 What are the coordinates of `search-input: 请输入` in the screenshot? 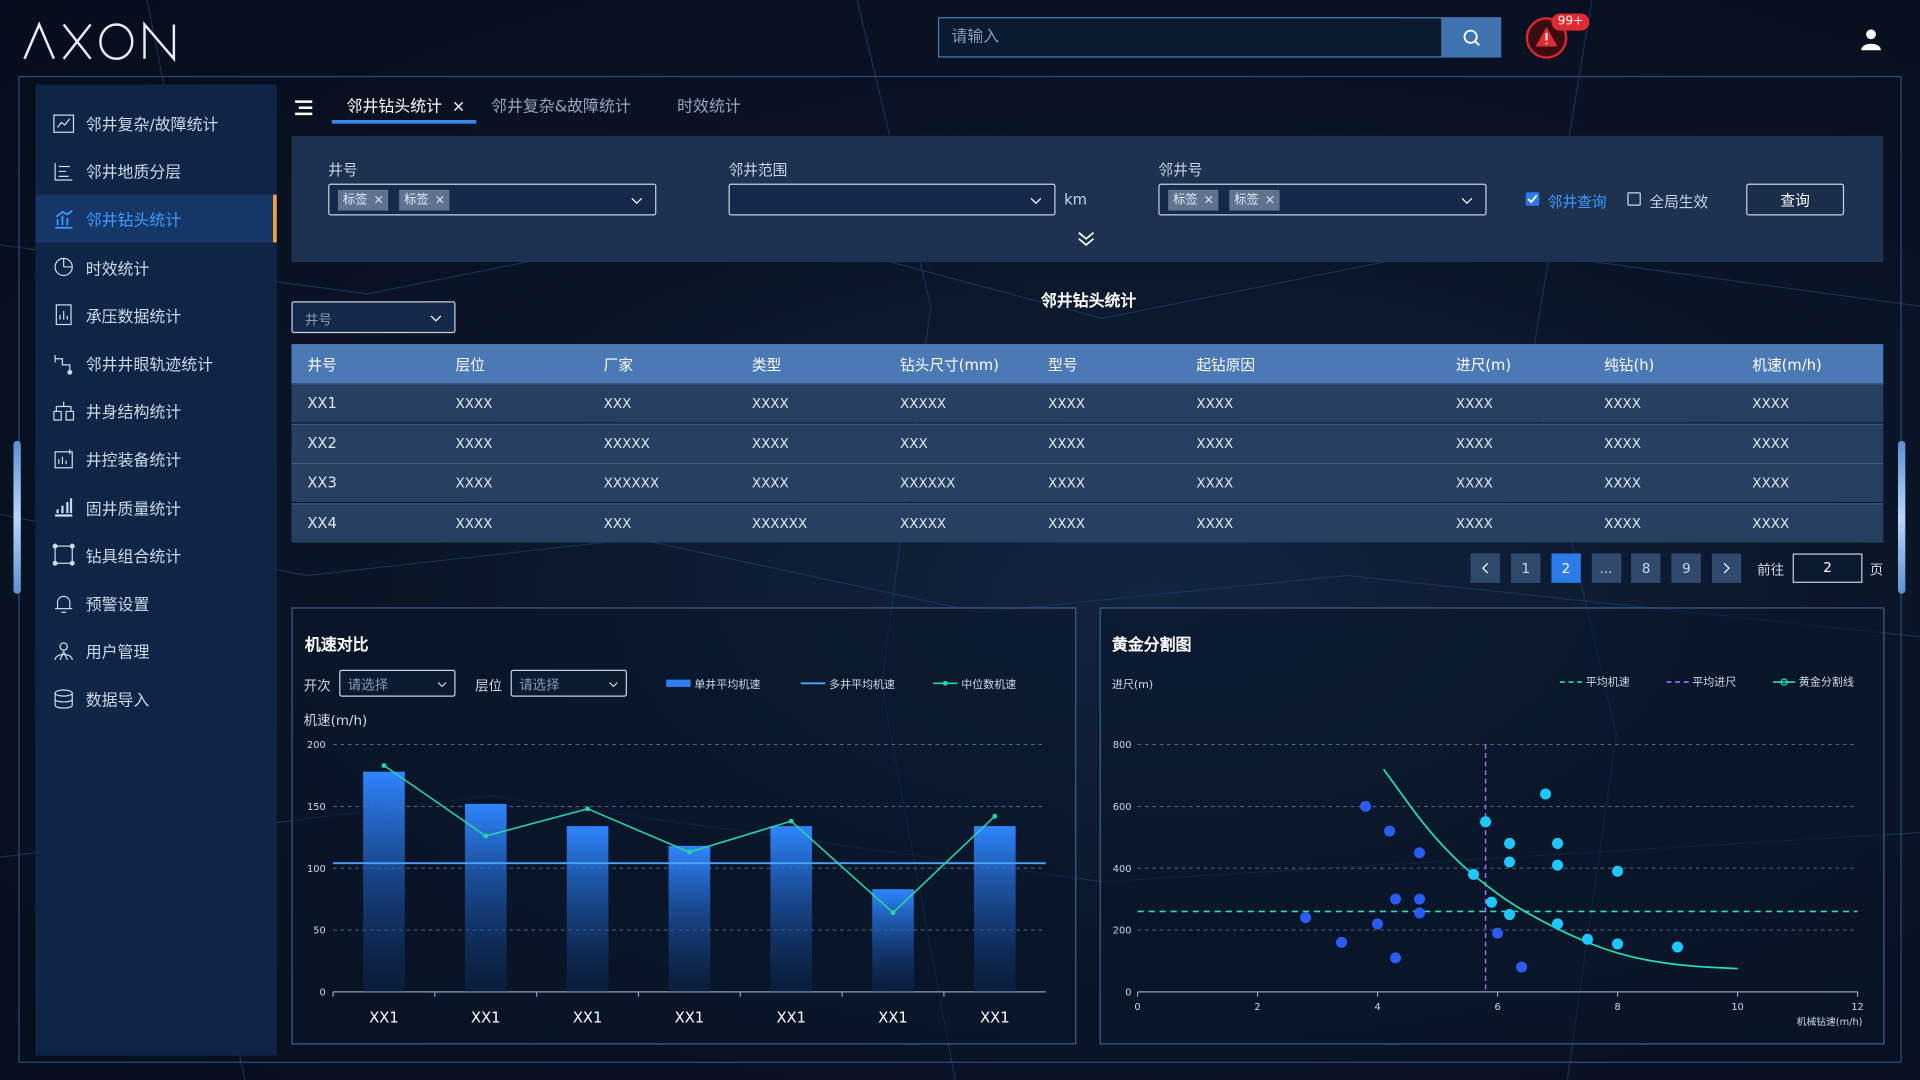 It's located at (1190, 37).